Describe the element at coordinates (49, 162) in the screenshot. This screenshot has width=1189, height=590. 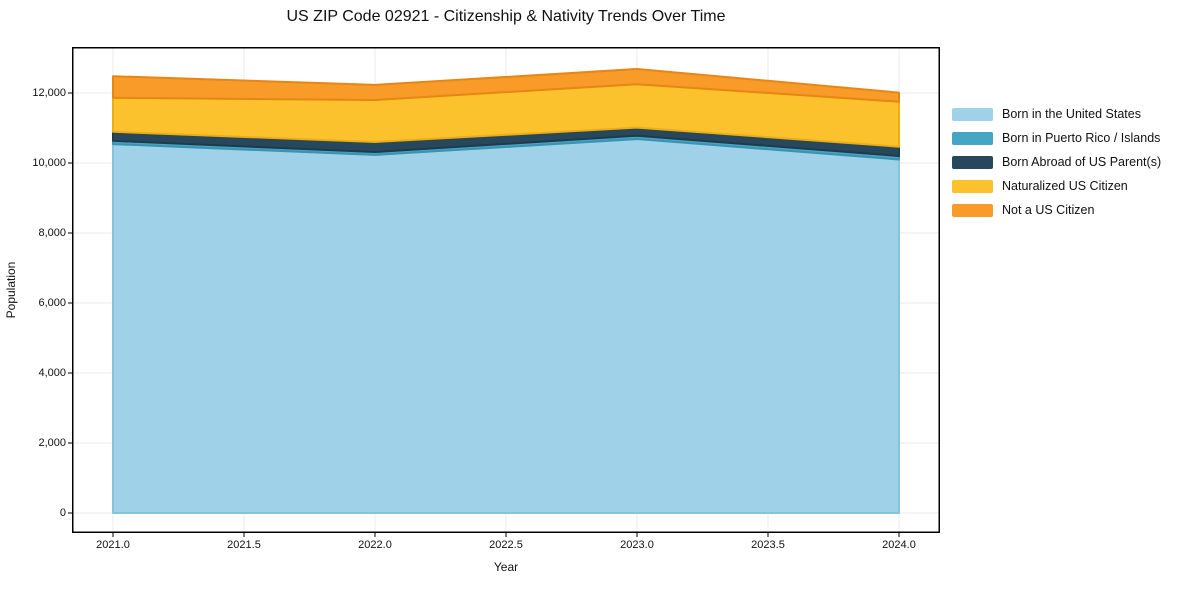
I see `y-tick-label: 10,000` at that location.